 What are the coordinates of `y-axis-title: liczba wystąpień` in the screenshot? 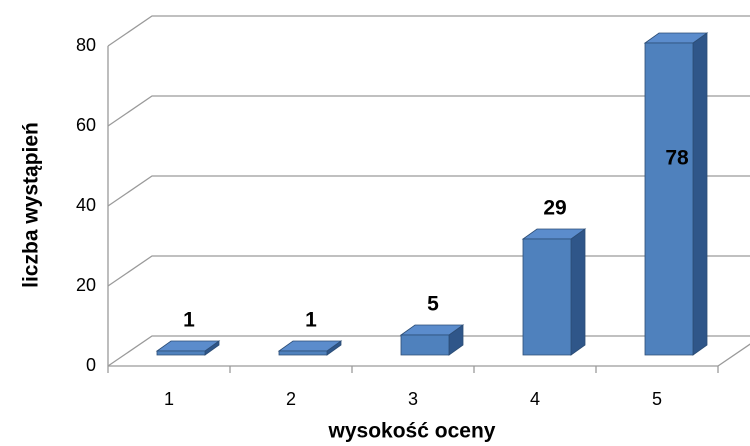 It's located at (31, 205).